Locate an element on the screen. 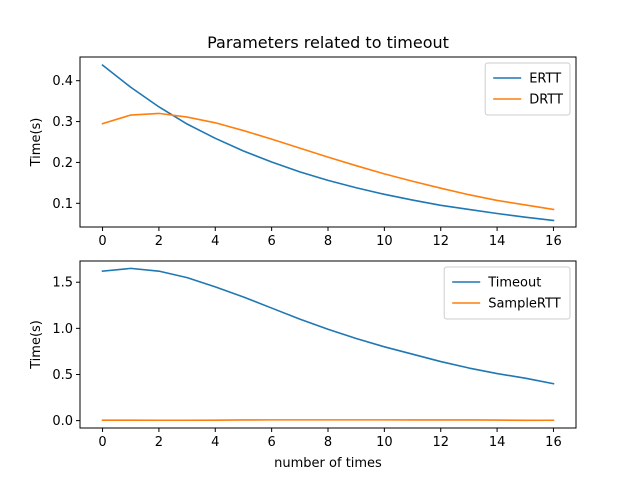 Image resolution: width=640 pixels, height=480 pixels. y-tick-label: 0.2 is located at coordinates (62, 163).